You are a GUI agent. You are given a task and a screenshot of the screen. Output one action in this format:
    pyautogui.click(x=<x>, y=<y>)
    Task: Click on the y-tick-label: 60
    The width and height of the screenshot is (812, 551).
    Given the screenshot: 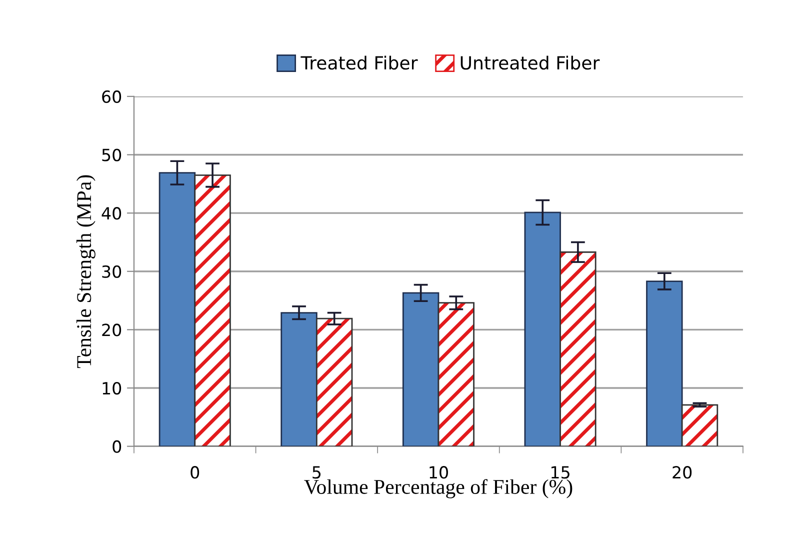 What is the action you would take?
    pyautogui.click(x=112, y=96)
    